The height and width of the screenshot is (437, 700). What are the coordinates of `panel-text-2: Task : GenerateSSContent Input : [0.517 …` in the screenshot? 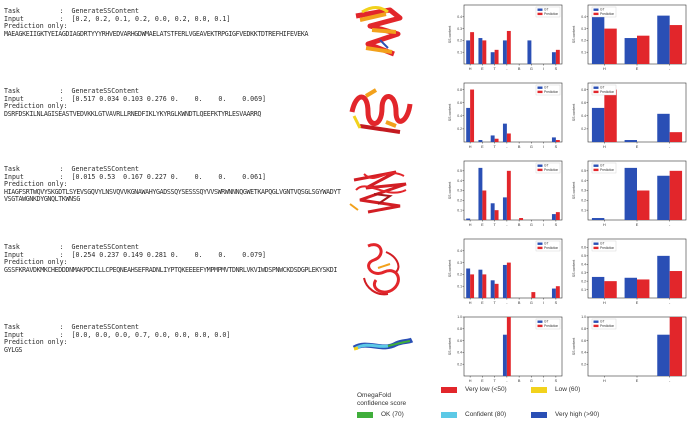 It's located at (174, 102).